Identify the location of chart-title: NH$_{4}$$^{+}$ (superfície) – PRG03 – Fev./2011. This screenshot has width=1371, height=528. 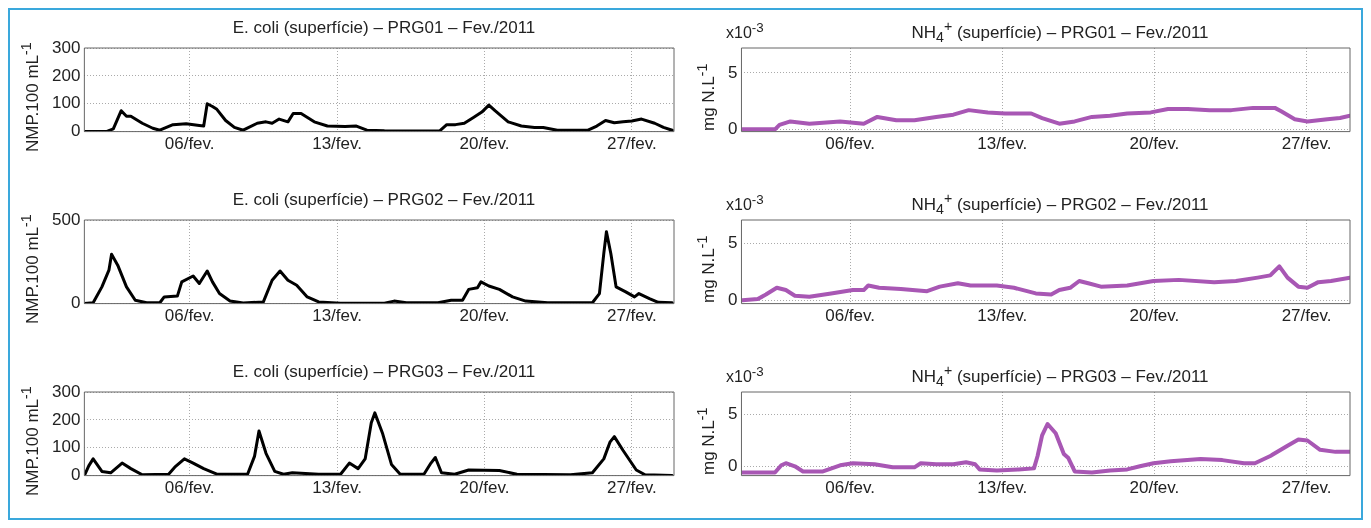
(1060, 376).